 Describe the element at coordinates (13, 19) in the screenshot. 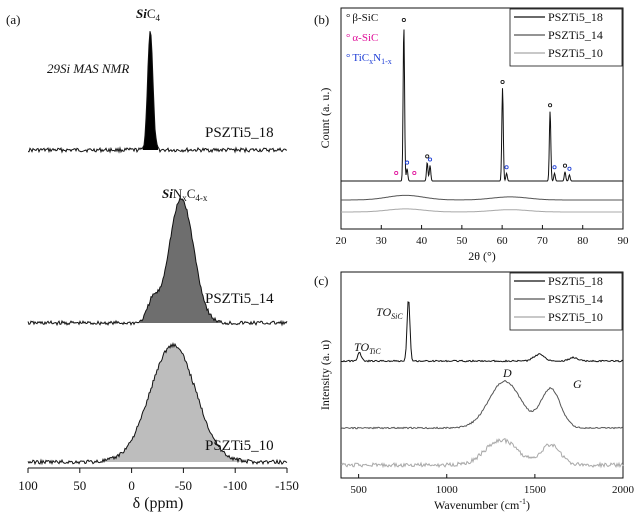

I see `panel-a-label: (a)` at that location.